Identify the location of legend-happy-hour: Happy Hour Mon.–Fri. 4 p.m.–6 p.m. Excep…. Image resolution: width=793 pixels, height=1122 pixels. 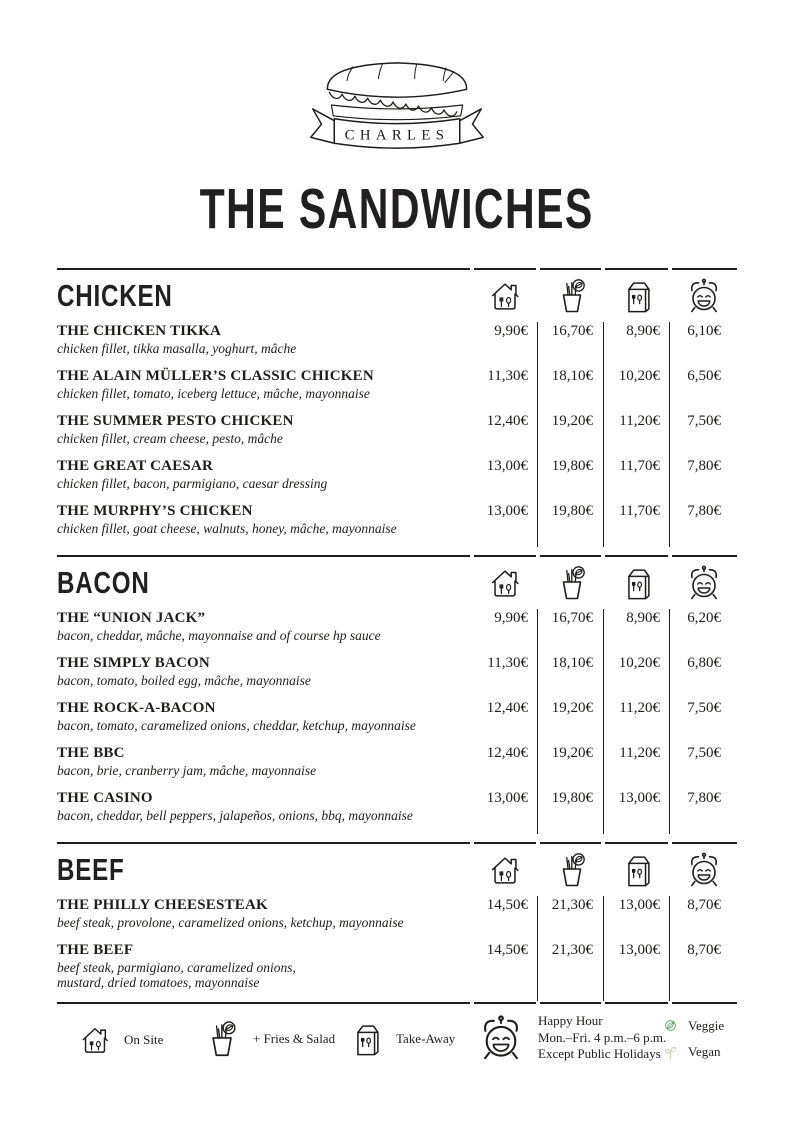
(570, 1038).